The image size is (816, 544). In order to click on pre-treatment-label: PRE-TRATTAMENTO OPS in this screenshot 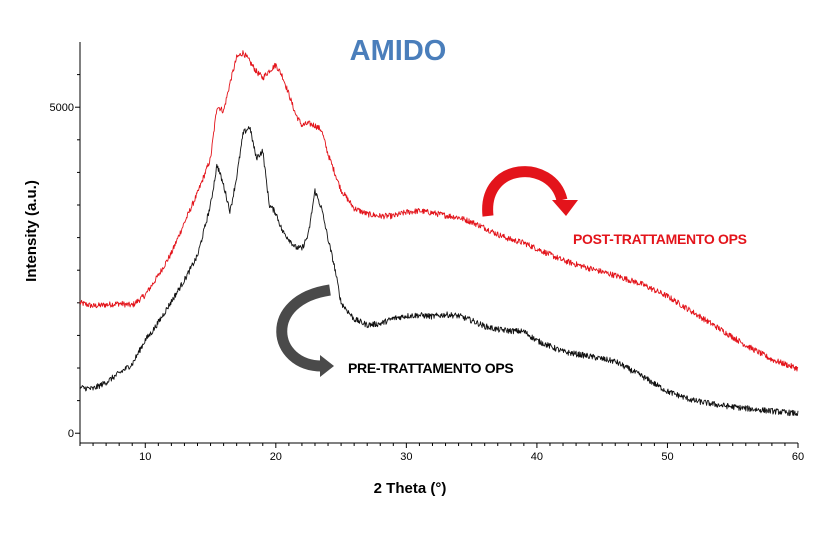, I will do `click(430, 368)`.